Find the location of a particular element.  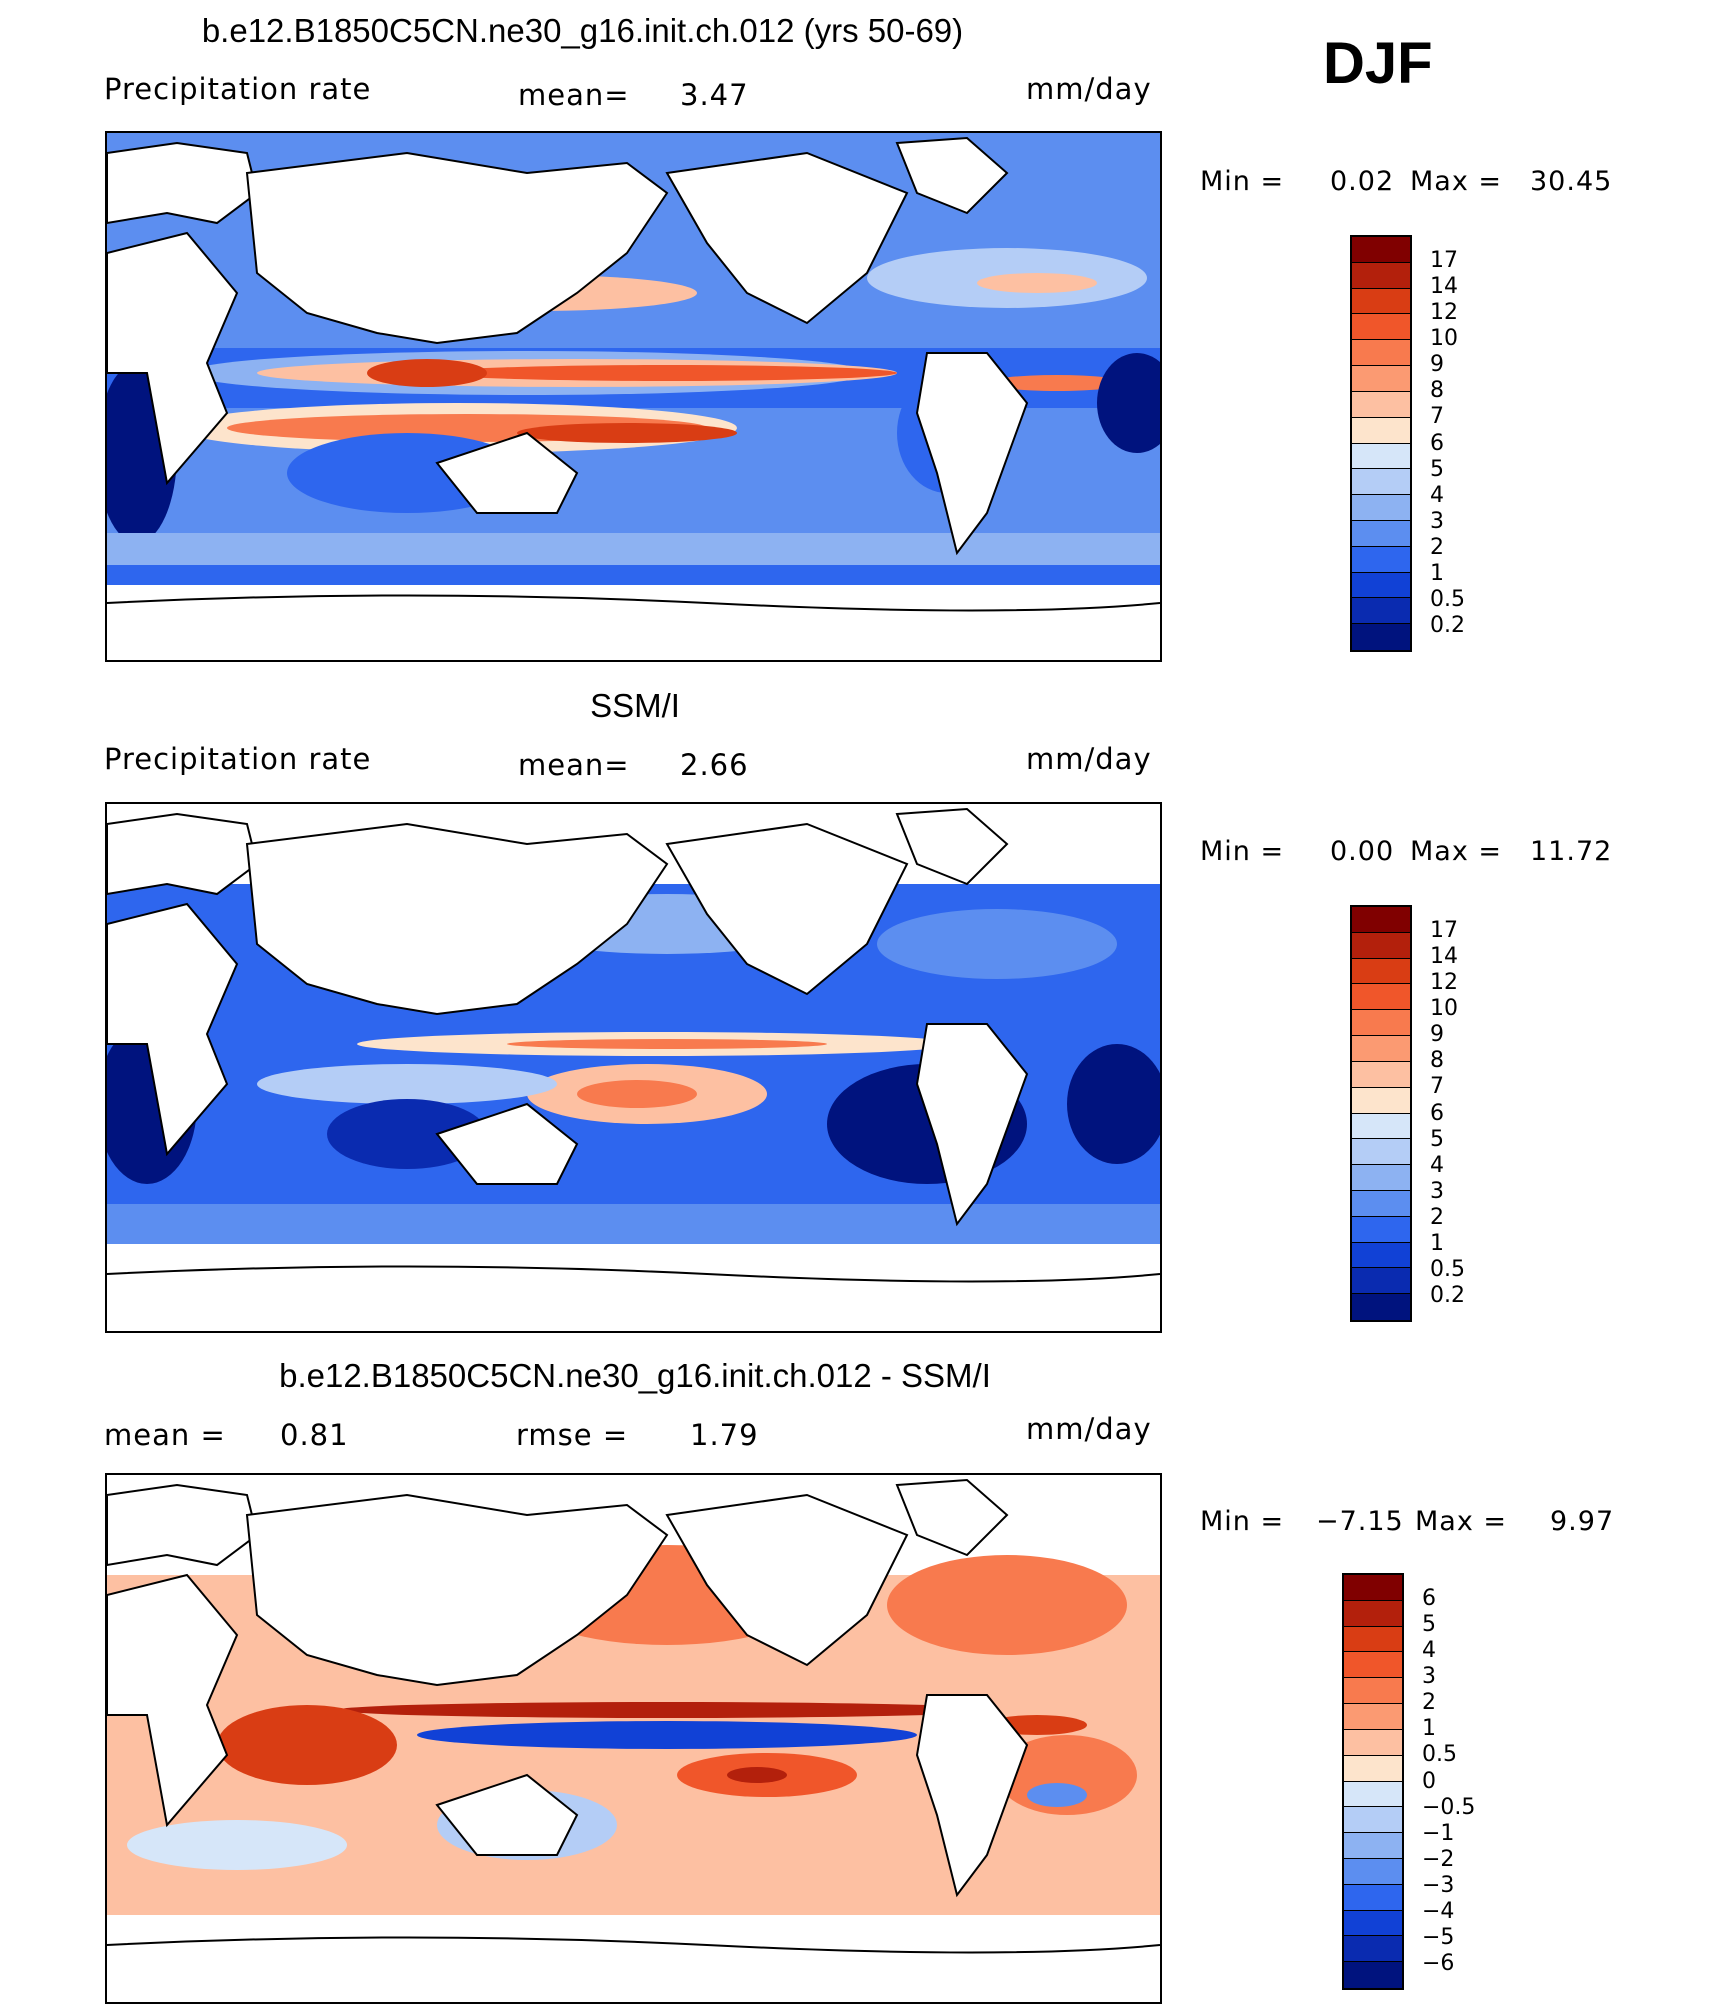

min-value: 0.00 is located at coordinates (1362, 851).